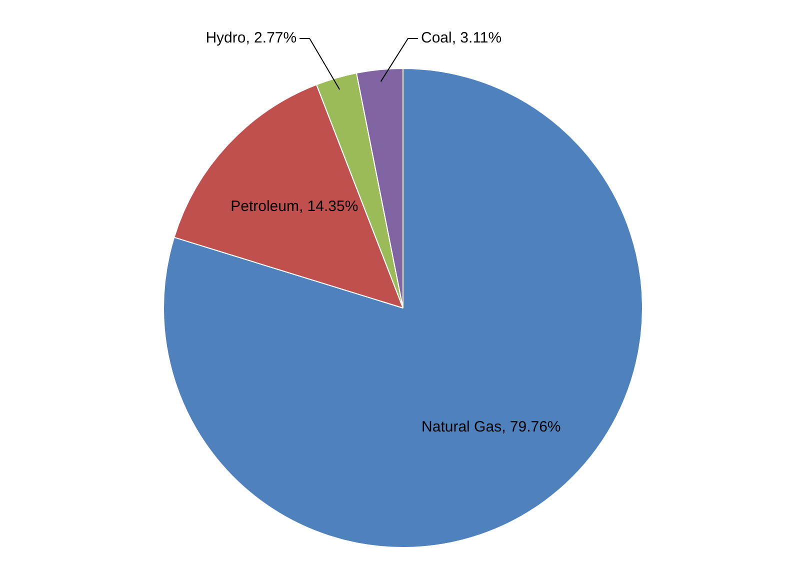 This screenshot has height=566, width=806. What do you see at coordinates (271, 38) in the screenshot?
I see `data-label: , 2.77%` at bounding box center [271, 38].